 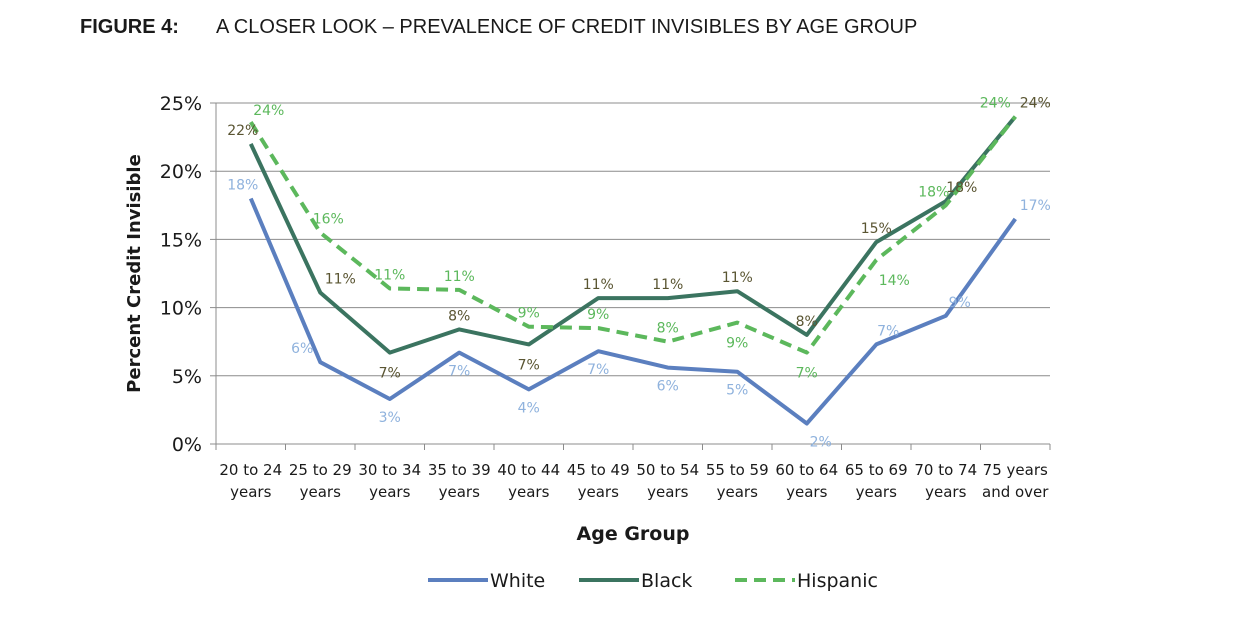 I want to click on y-tick-label: 15%, so click(x=181, y=240).